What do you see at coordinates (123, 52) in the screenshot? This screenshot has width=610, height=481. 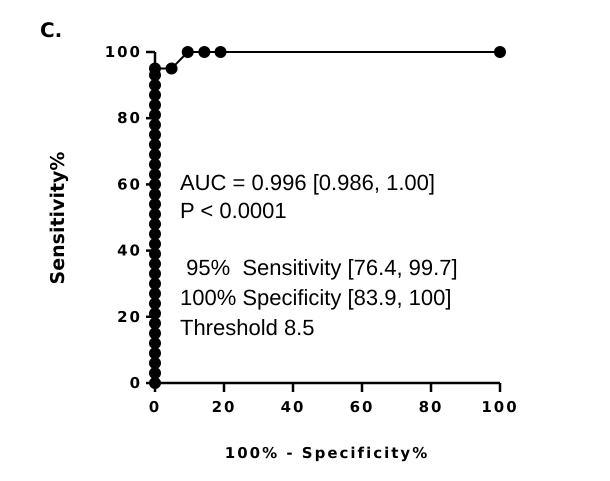 I see `y-tick-label: 100` at bounding box center [123, 52].